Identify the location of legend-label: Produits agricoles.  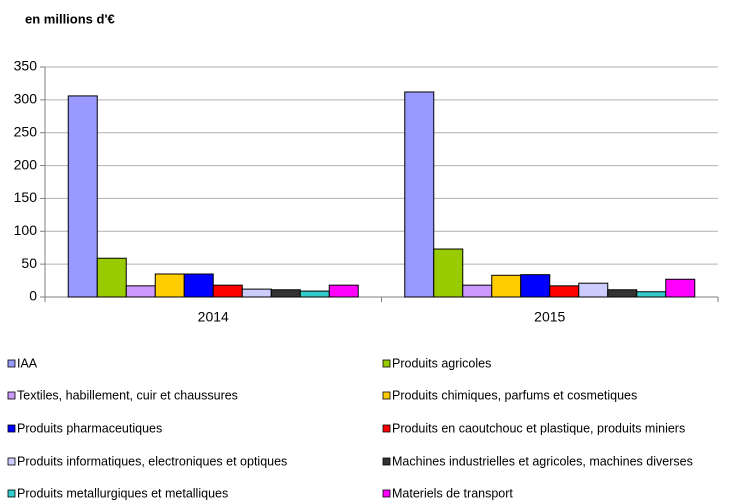
(441, 363).